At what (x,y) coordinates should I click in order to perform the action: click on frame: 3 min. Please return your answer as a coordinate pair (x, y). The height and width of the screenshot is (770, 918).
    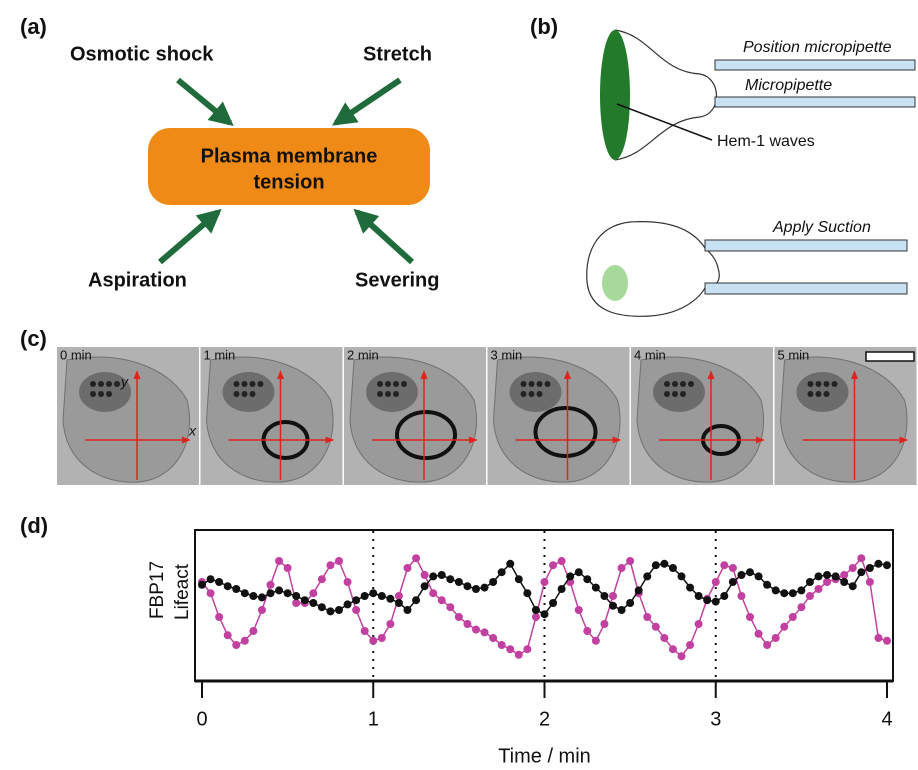
    Looking at the image, I should click on (558, 416).